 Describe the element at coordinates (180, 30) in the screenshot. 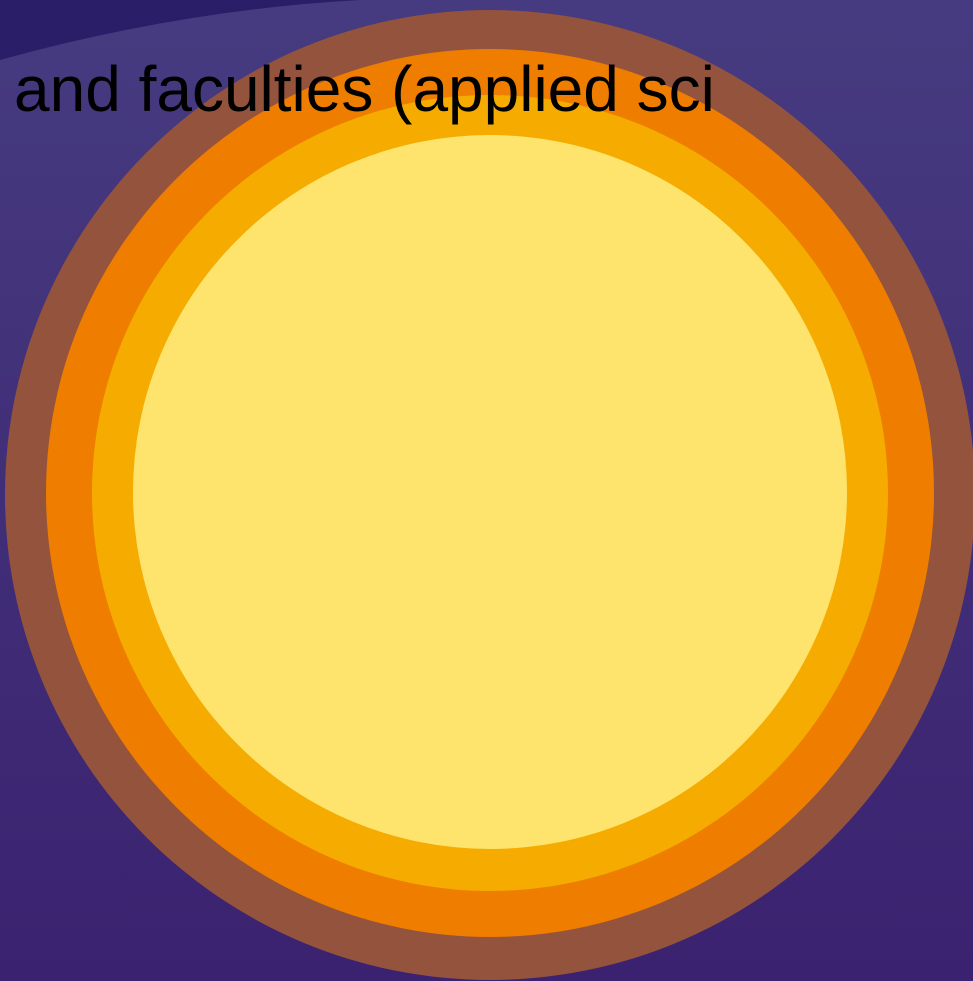

I see `swoosh` at that location.